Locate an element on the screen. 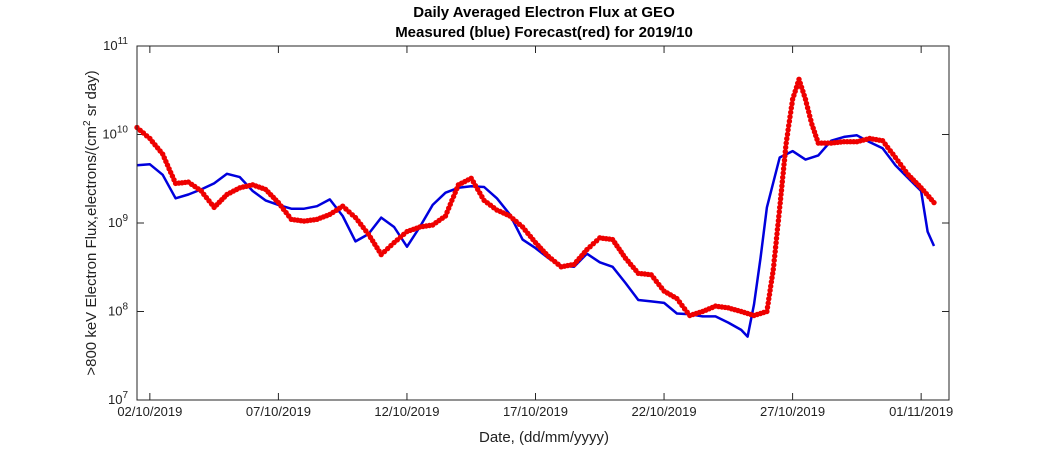  y-axis-label-tail: sr day) is located at coordinates (91, 95).